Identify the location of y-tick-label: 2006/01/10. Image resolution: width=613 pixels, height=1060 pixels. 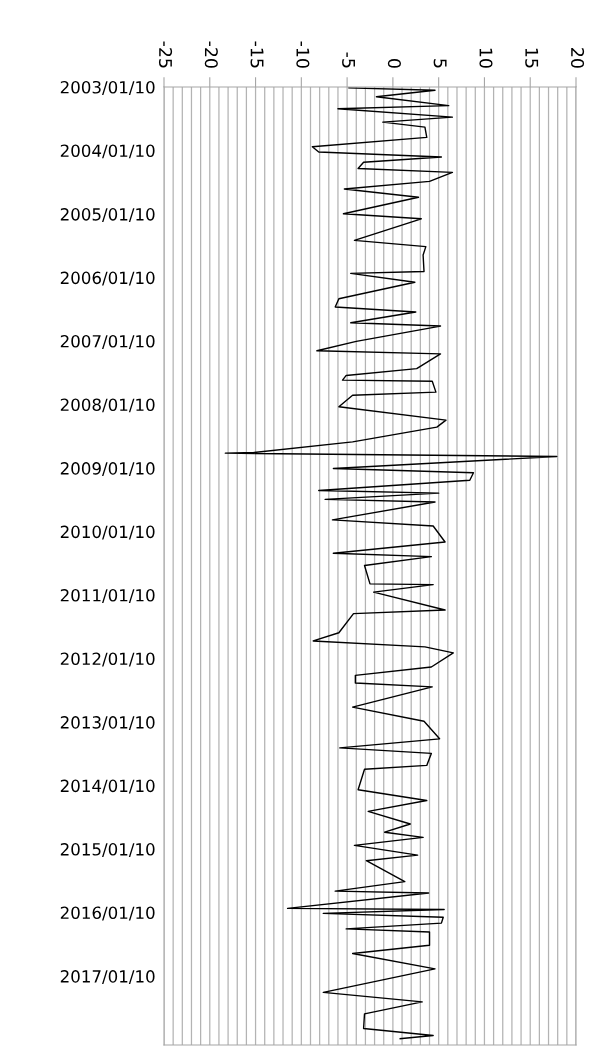
(107, 278).